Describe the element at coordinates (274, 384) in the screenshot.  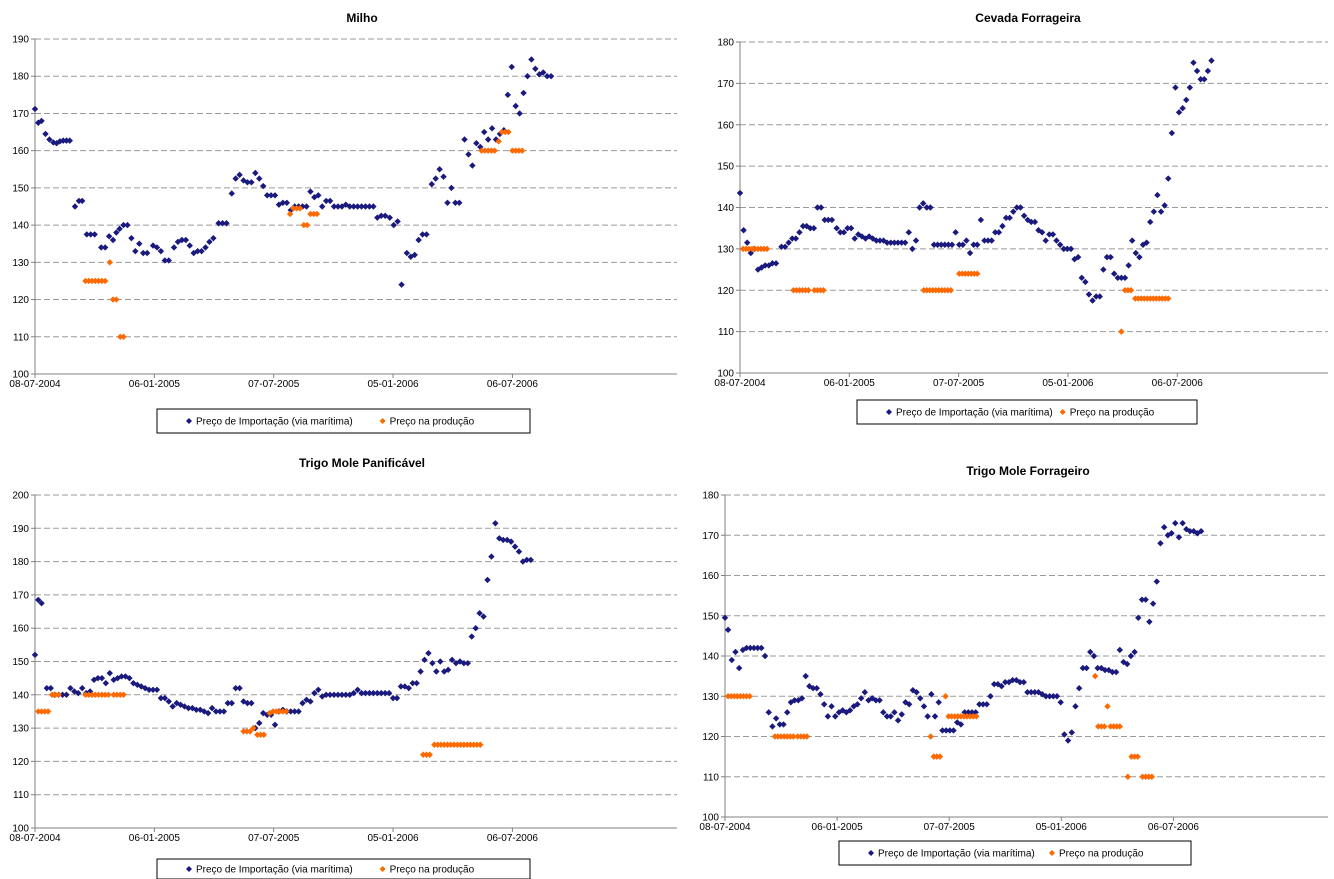
I see `x-tick-label: 07-07-2005` at that location.